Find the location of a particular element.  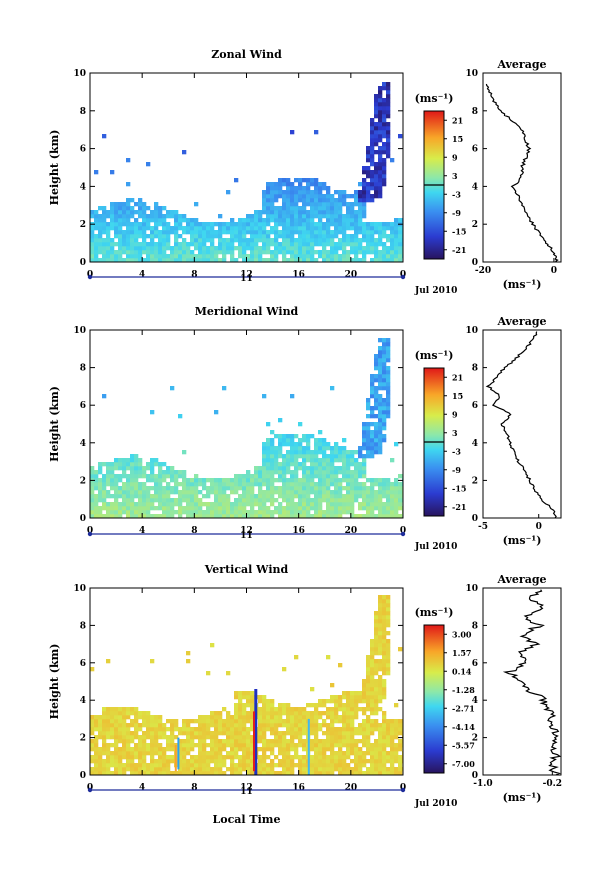

month-label: Jul 2010 is located at coordinates (435, 804).